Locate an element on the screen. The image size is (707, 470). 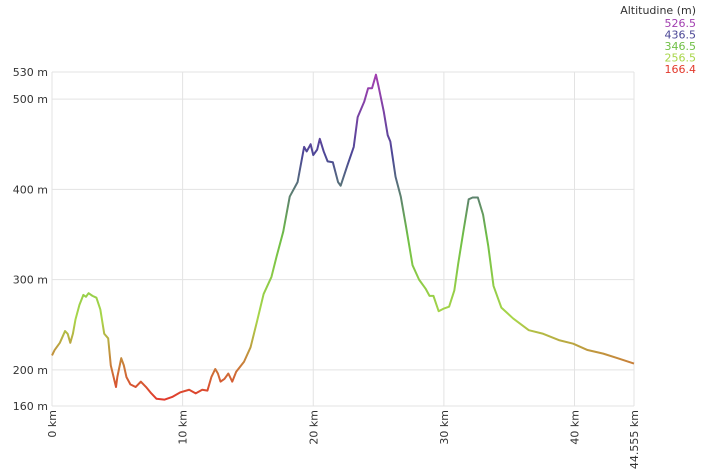
y-tick-label: 160 m is located at coordinates (30, 406).